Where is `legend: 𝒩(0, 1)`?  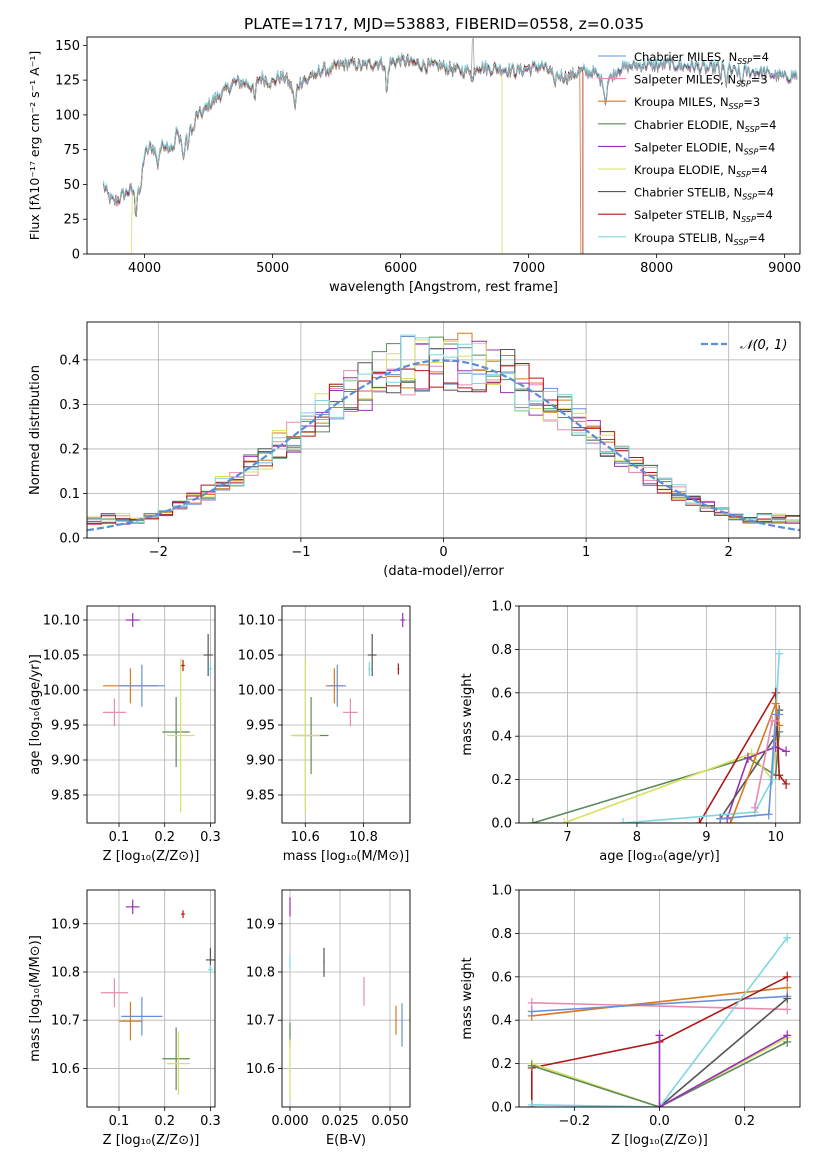
legend: 𝒩(0, 1) is located at coordinates (744, 345).